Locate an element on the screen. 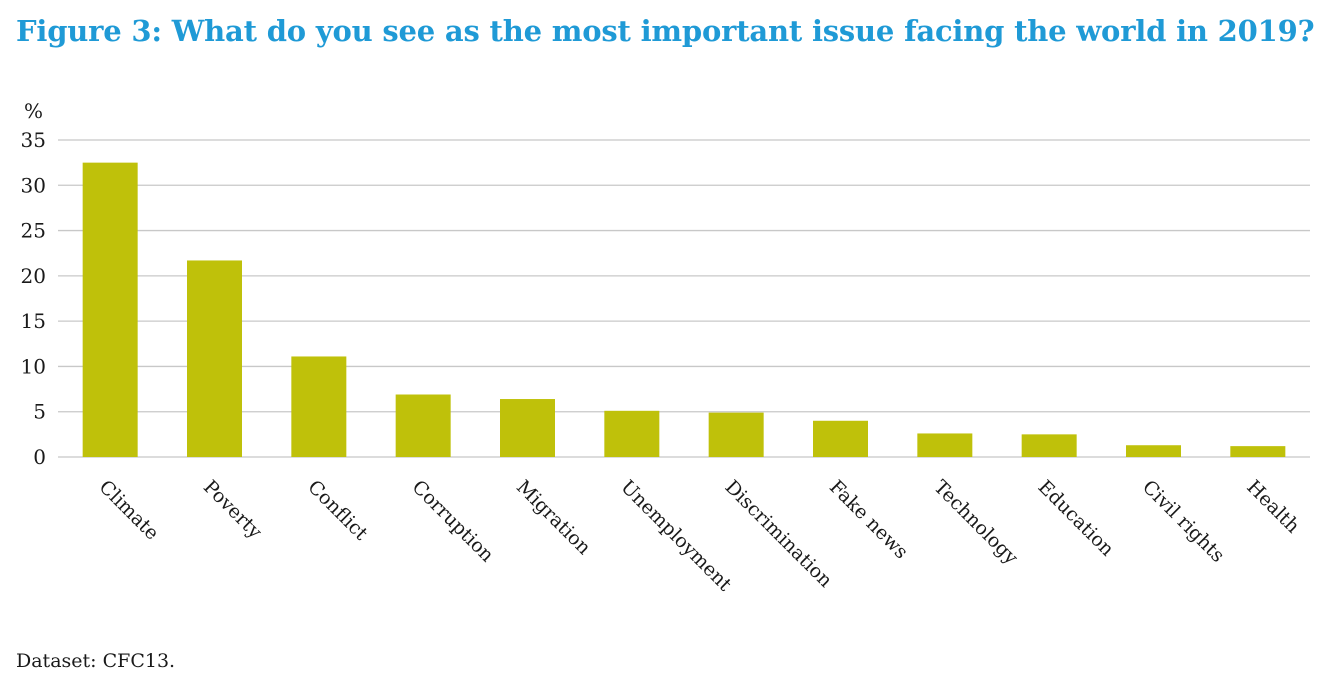 This screenshot has width=1337, height=692. y-tick-label: 25 is located at coordinates (33, 231).